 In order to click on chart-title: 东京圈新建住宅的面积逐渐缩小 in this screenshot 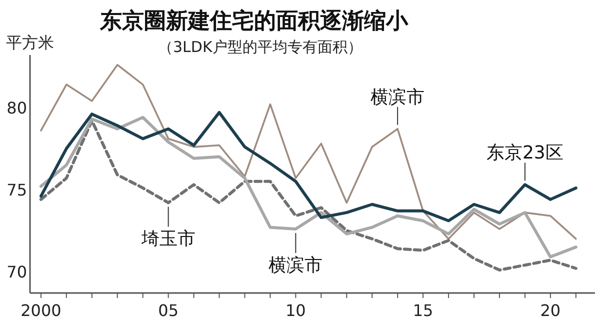, I will do `click(254, 21)`.